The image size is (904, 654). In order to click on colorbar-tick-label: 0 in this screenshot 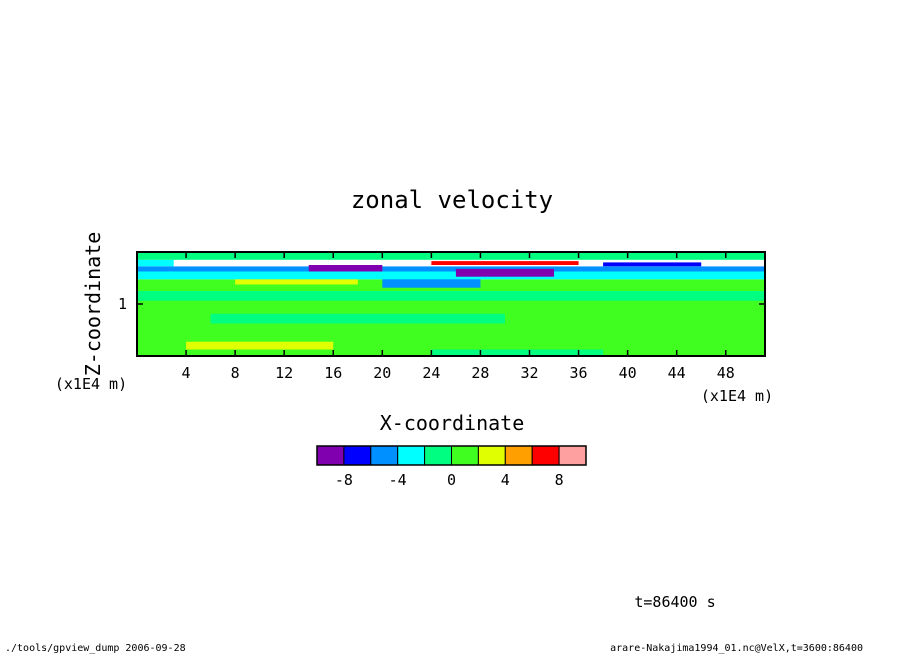, I will do `click(451, 480)`.